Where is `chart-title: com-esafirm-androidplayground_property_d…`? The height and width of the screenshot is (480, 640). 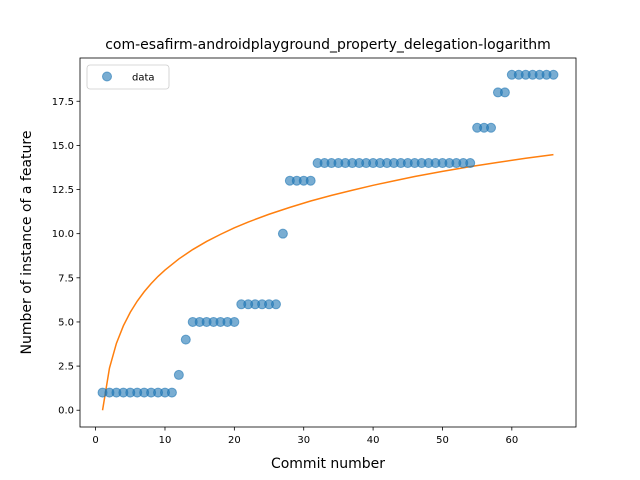 chart-title: com-esafirm-androidplayground_property_d… is located at coordinates (328, 45).